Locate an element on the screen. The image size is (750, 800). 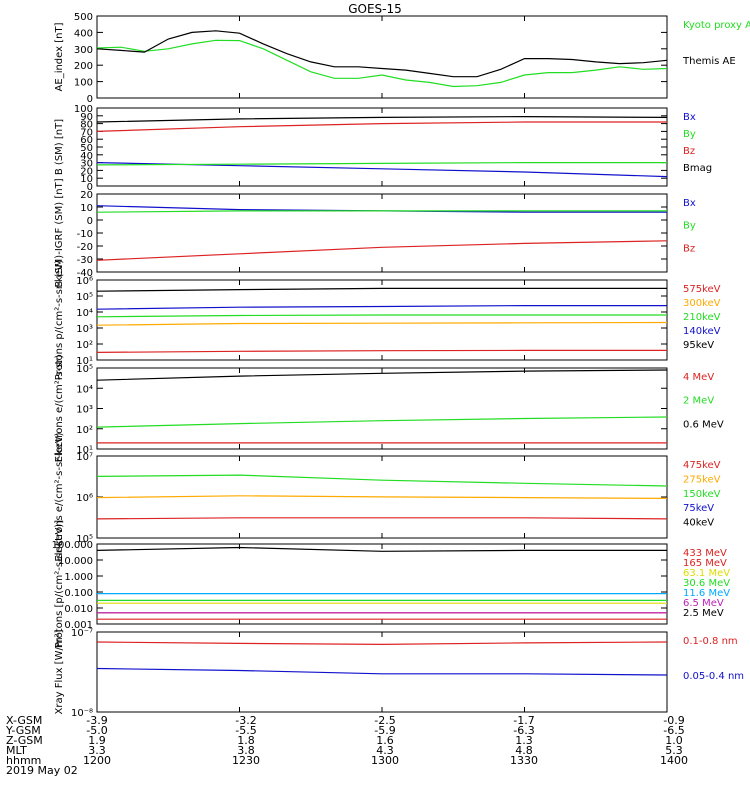
y-tick-label: 10⁷ is located at coordinates (84, 457).